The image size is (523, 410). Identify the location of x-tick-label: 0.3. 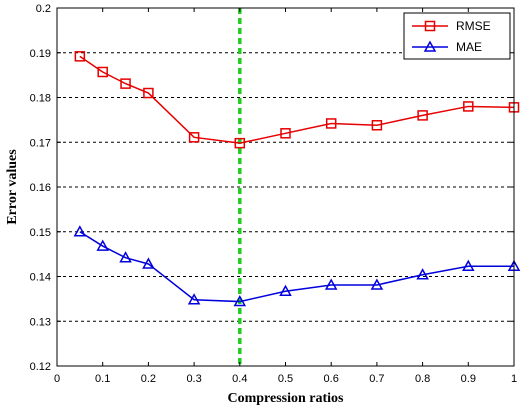
(193, 379).